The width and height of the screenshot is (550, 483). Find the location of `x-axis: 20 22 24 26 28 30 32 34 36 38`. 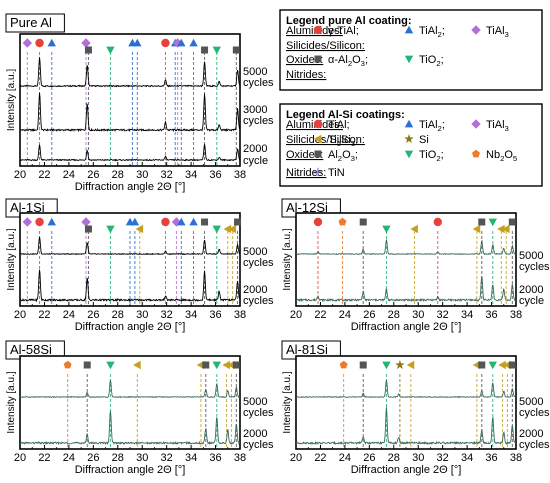

x-axis: 20 22 24 26 28 30 32 34 36 38 is located at coordinates (130, 171).